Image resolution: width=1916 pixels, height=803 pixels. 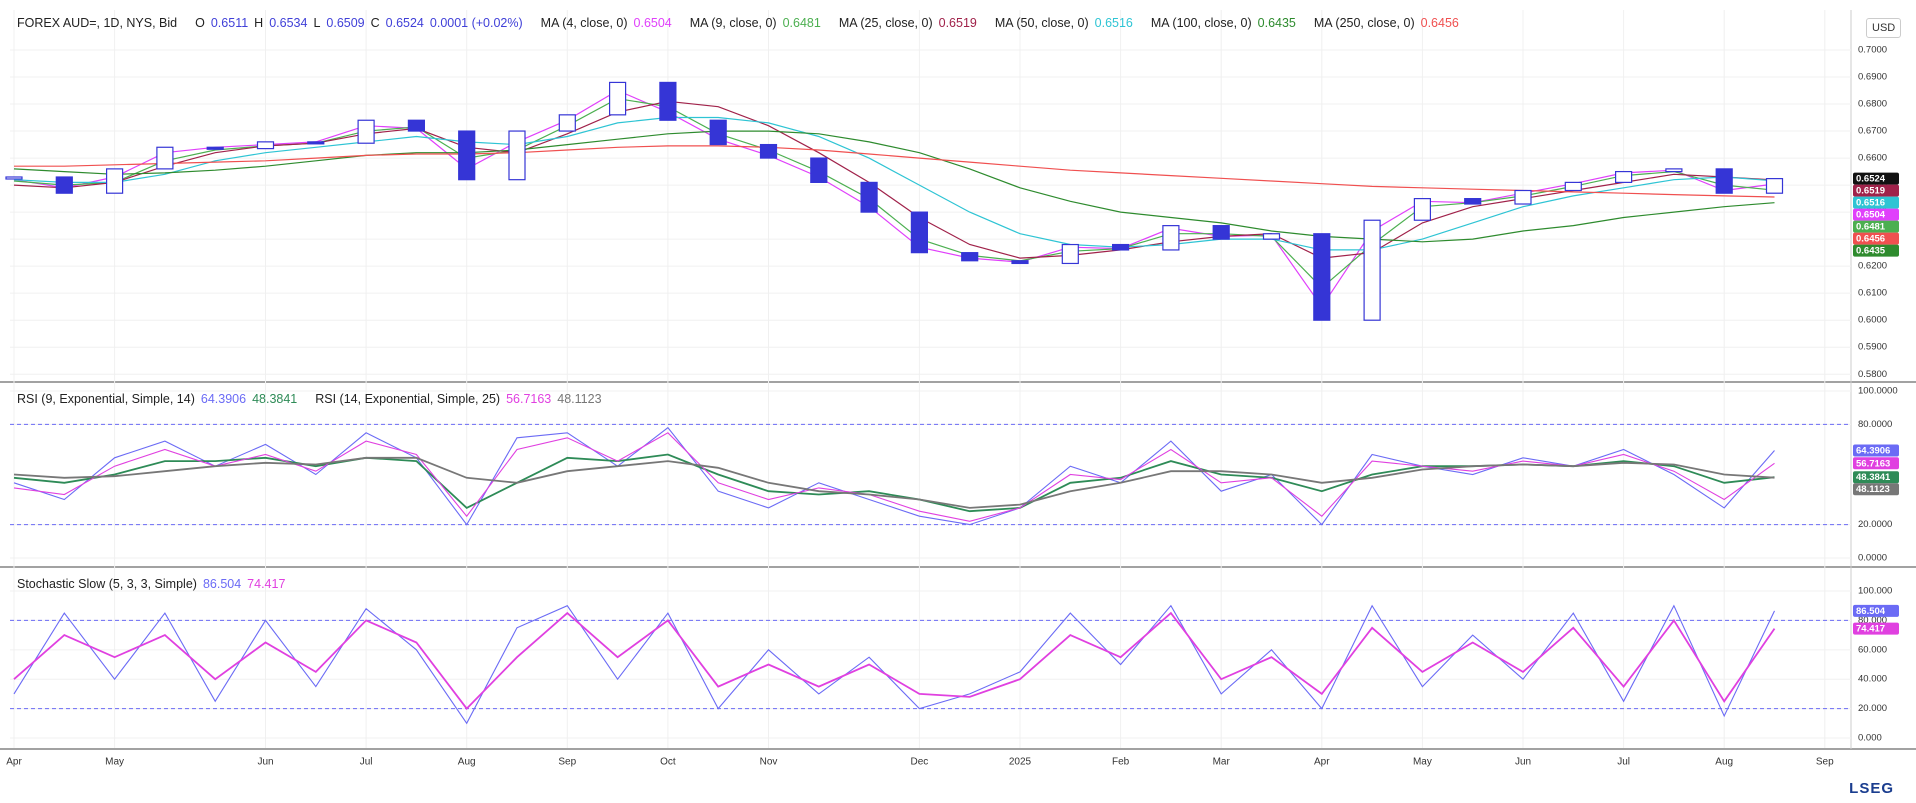 What do you see at coordinates (1201, 23) in the screenshot?
I see `legend-name: MA (100, close, 0)` at bounding box center [1201, 23].